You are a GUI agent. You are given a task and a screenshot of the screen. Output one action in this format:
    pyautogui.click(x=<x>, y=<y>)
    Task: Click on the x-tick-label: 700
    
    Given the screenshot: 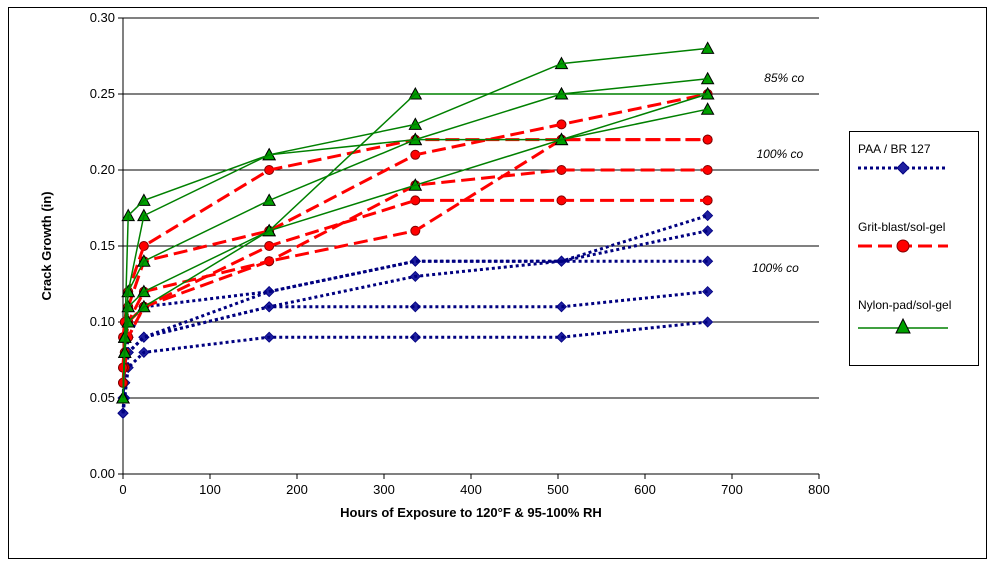 What is the action you would take?
    pyautogui.click(x=732, y=489)
    